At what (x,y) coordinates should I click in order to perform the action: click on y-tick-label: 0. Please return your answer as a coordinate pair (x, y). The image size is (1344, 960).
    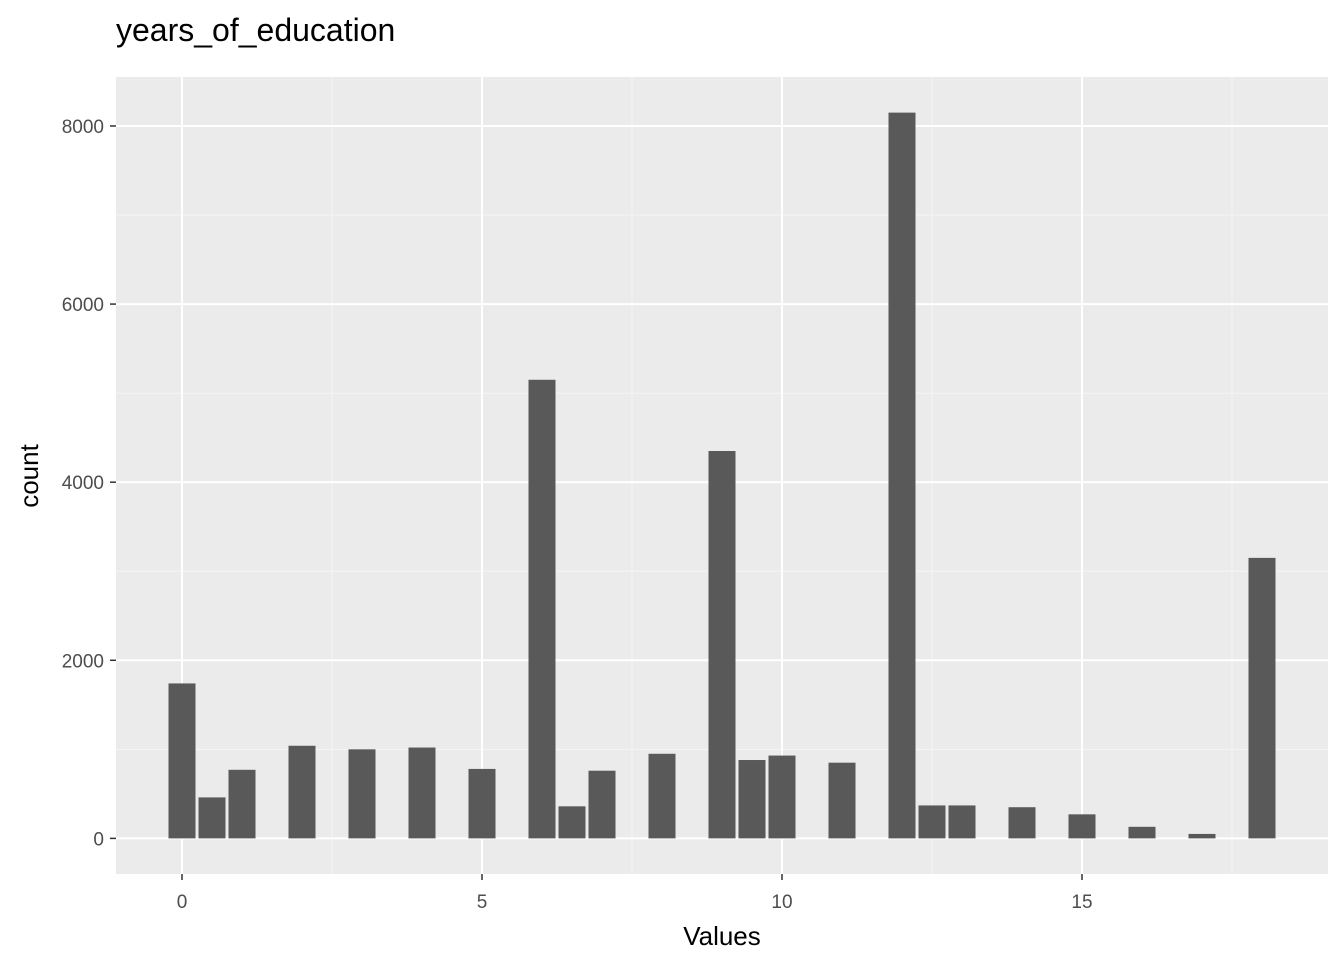
    Looking at the image, I should click on (98, 839).